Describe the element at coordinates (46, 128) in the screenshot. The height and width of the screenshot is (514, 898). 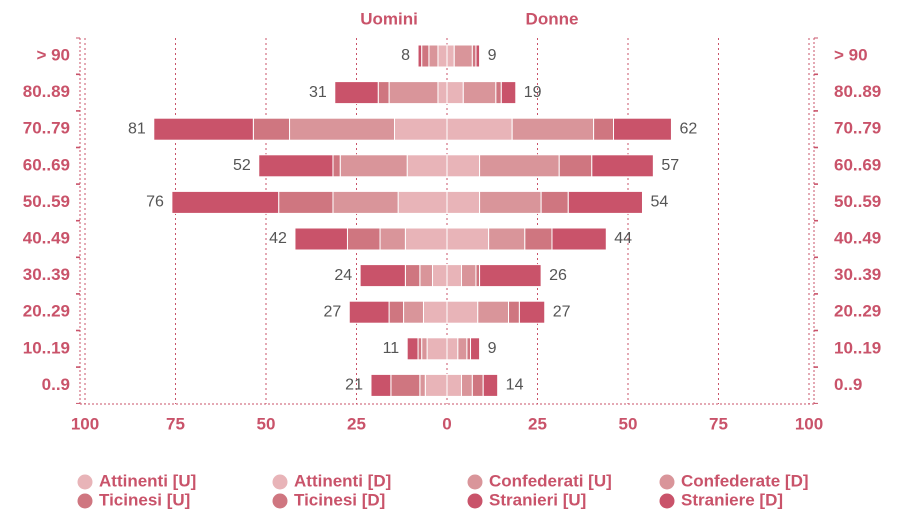
I see `category-label-left: 70..79` at that location.